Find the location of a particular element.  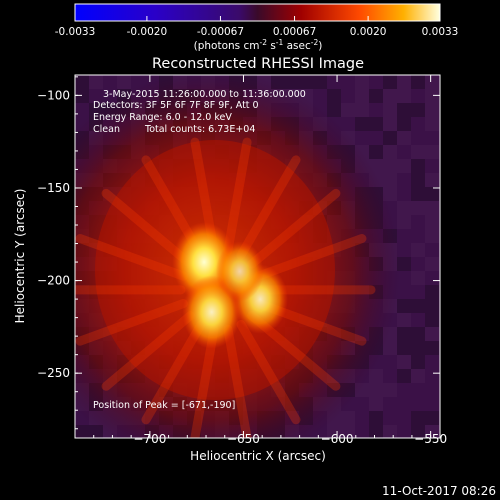

clean-label: Clean is located at coordinates (106, 129).